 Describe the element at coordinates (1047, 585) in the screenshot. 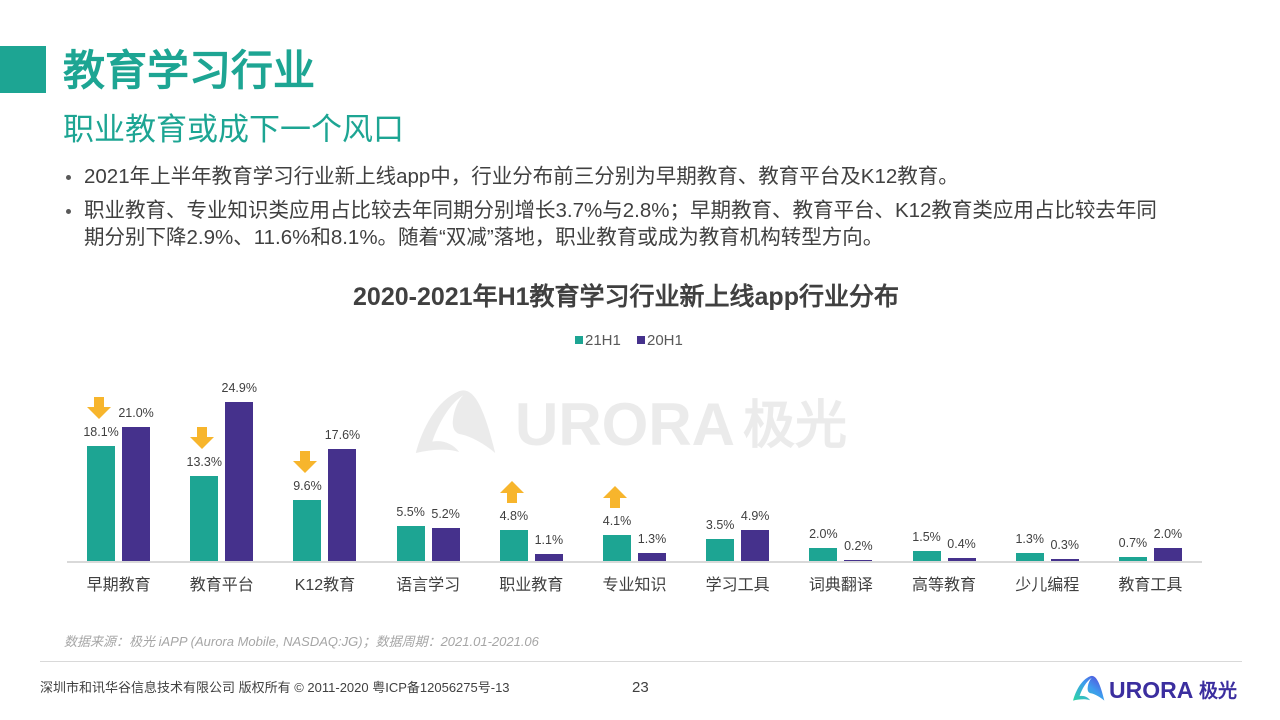

I see `x-tick-label: 少儿编程` at that location.